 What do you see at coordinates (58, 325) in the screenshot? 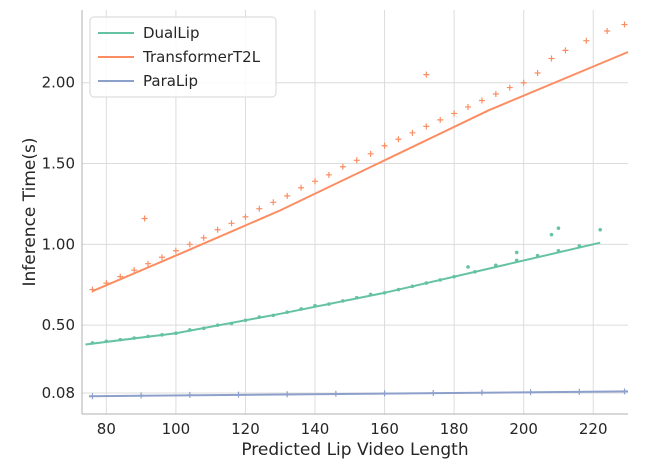
I see `y-tick-label: 0.50` at bounding box center [58, 325].